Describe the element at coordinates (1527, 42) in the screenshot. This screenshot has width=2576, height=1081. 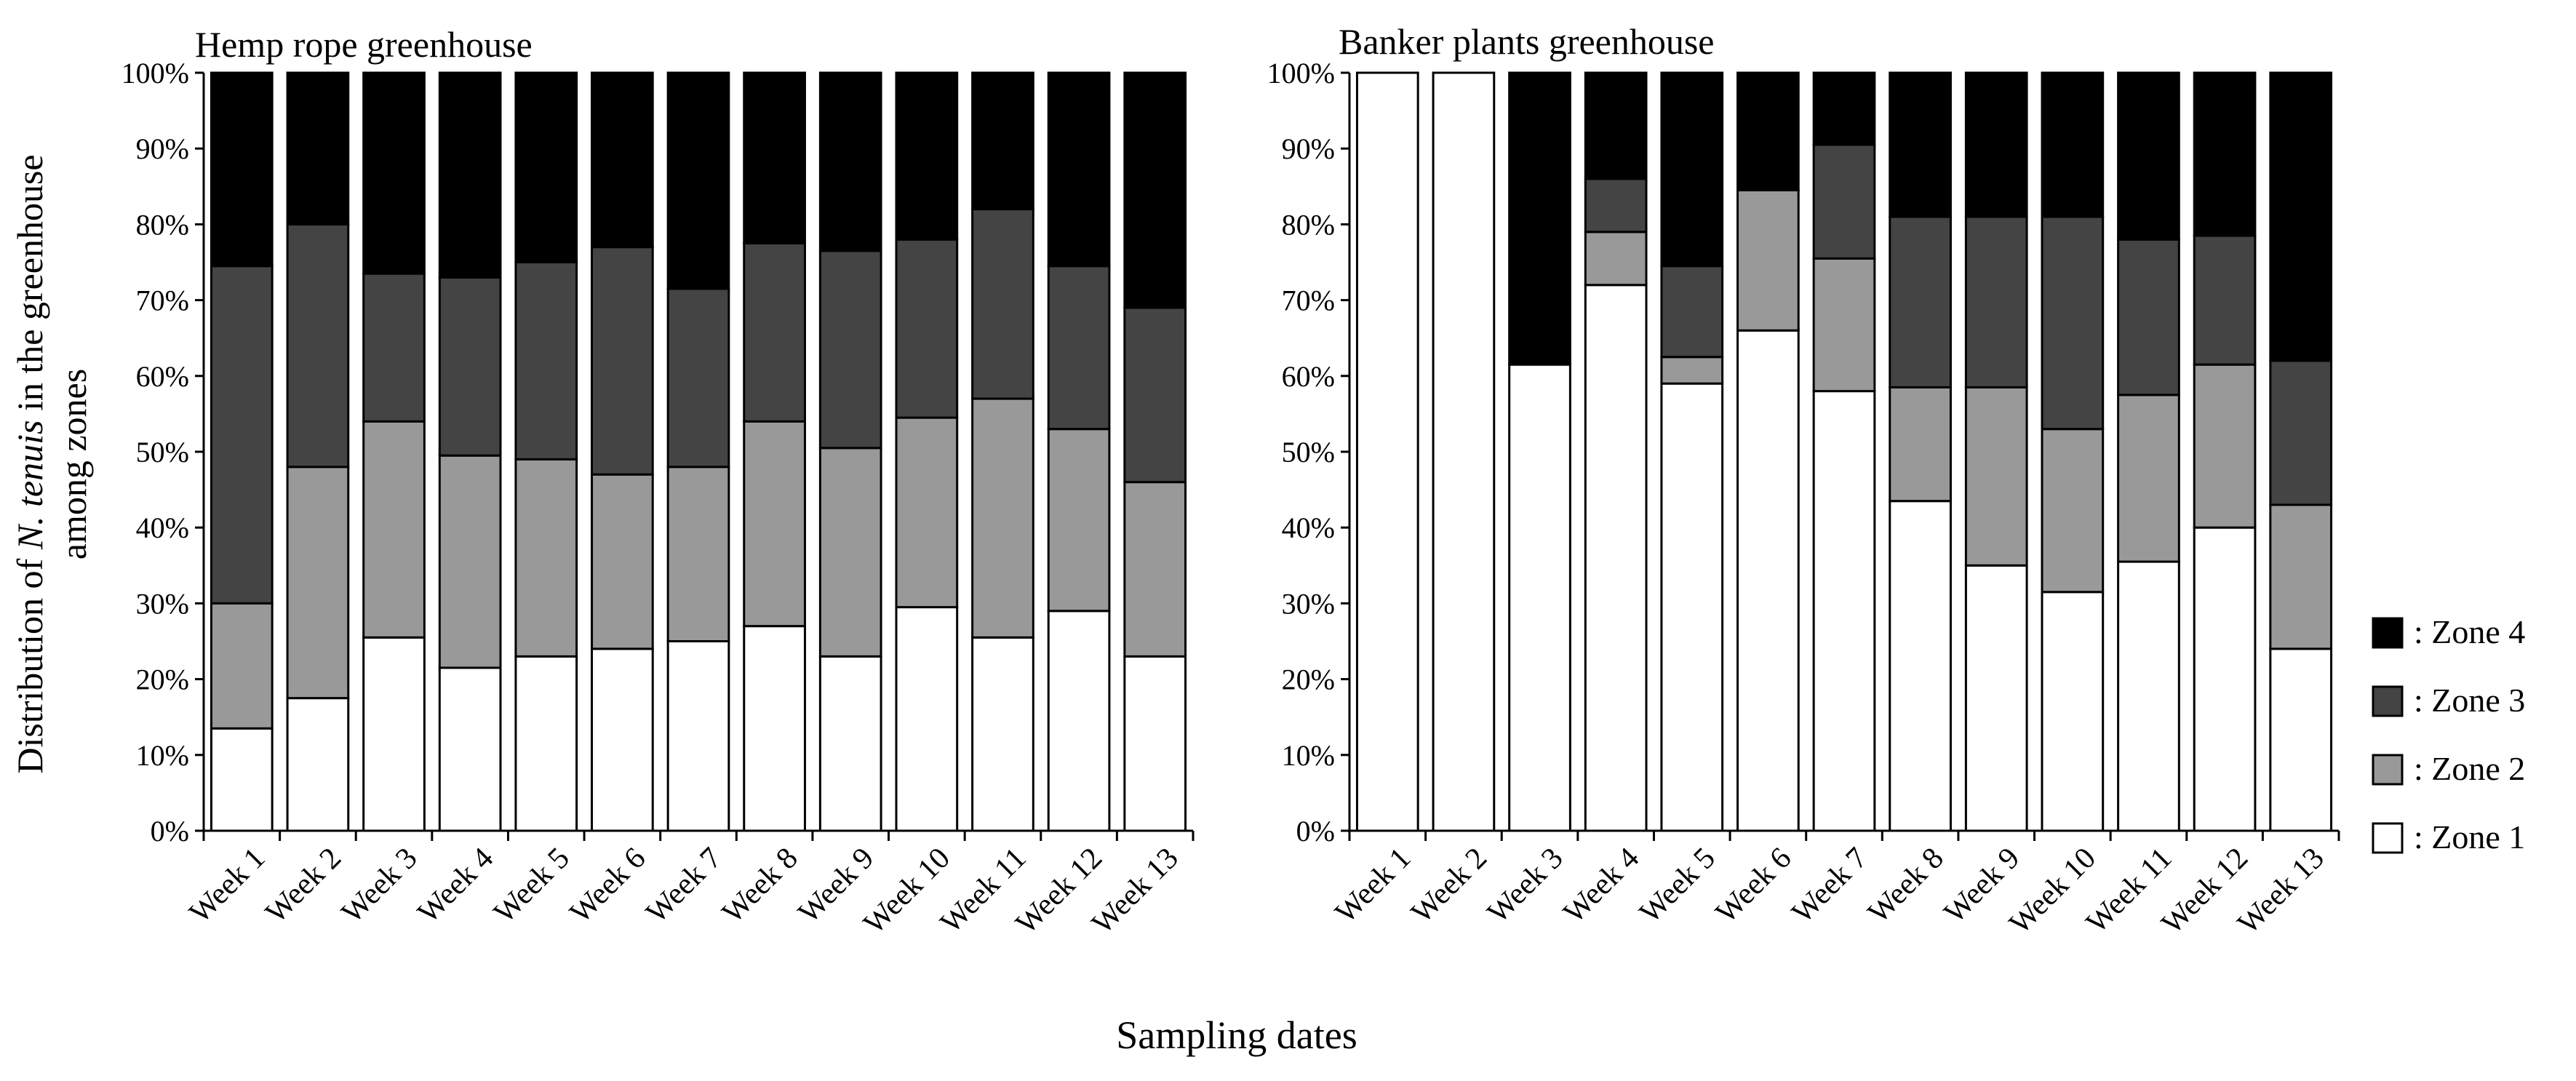
I see `chart-title: Banker plants greenhouse` at that location.